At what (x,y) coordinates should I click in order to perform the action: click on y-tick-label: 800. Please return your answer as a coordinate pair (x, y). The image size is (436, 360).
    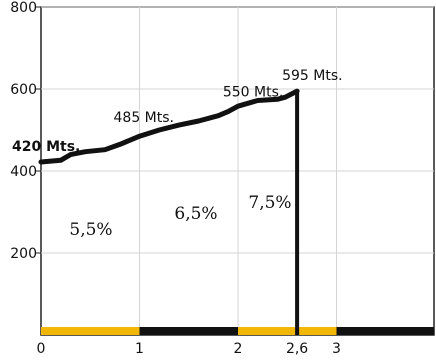
    Looking at the image, I should click on (23, 8).